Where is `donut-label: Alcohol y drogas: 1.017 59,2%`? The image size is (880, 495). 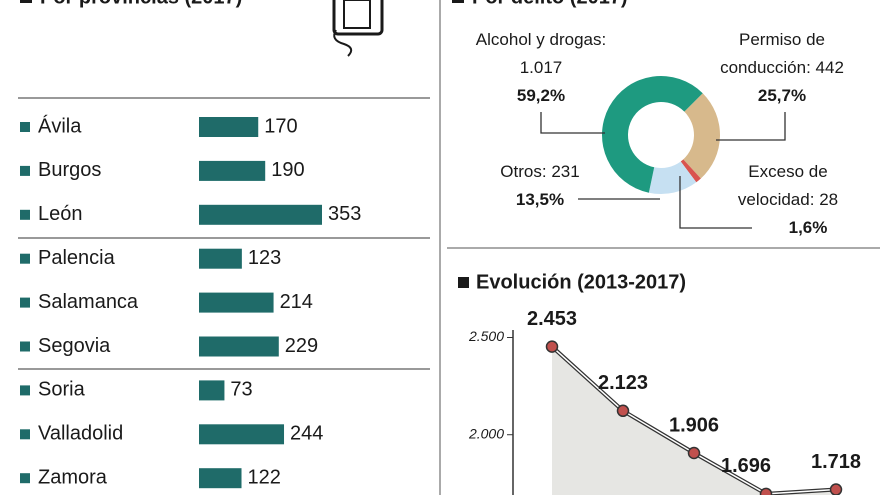
donut-label: Alcohol y drogas: 1.017 59,2% is located at coordinates (541, 68).